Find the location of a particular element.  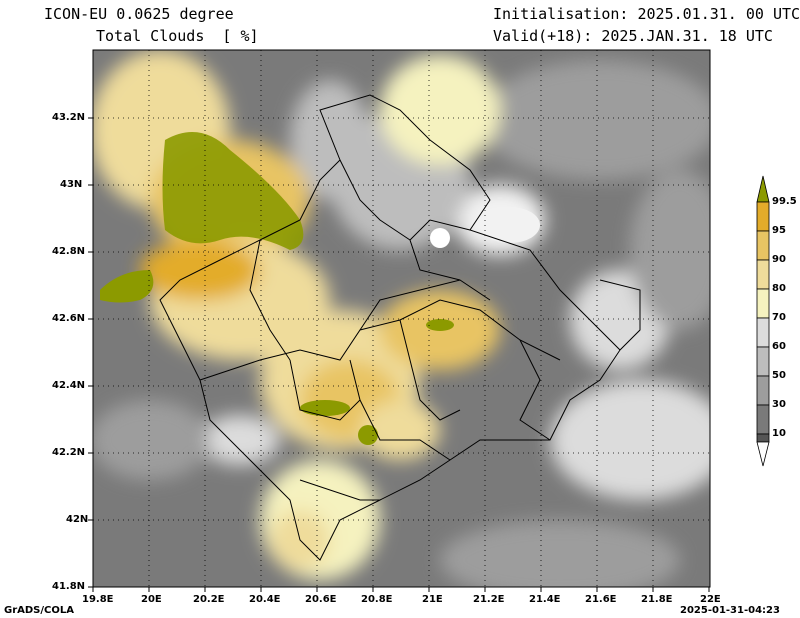

colorbar-label: 95 is located at coordinates (779, 230).